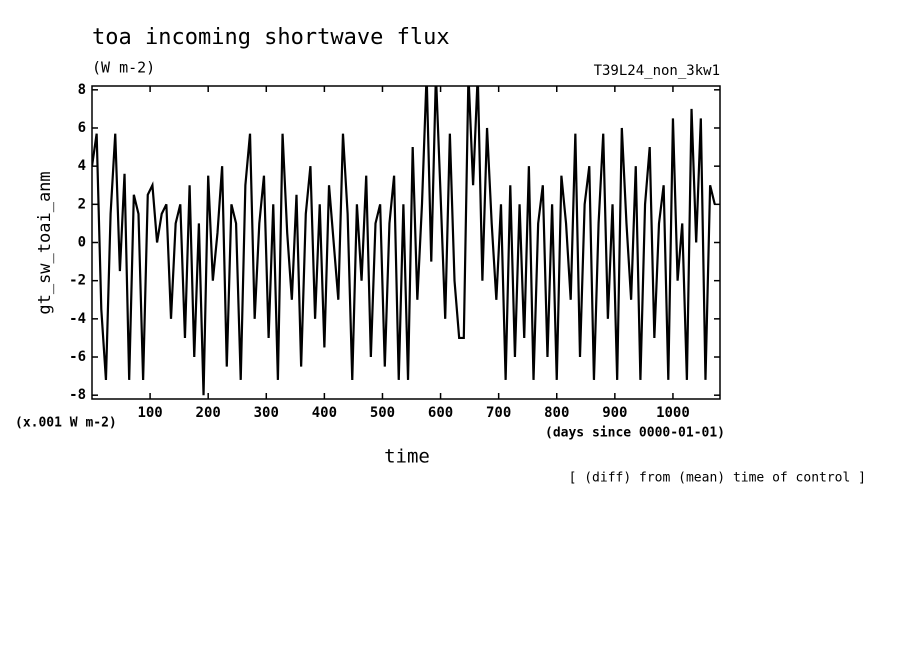 The image size is (904, 654). Describe the element at coordinates (82, 243) in the screenshot. I see `y-tick-label: 0` at that location.